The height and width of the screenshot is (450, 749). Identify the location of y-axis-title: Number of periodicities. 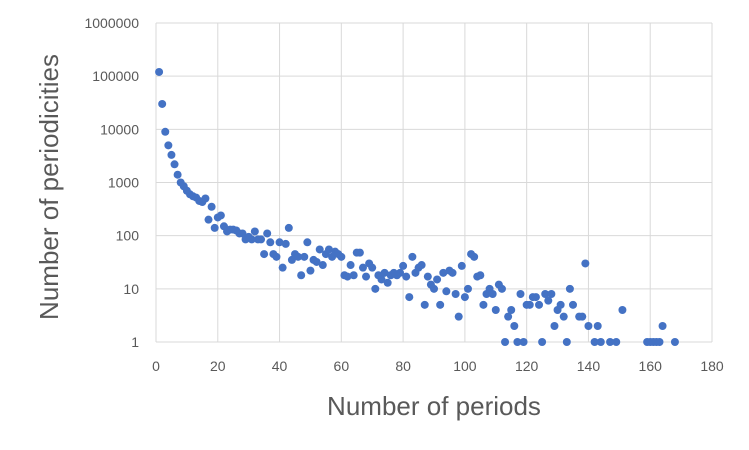
(49, 187).